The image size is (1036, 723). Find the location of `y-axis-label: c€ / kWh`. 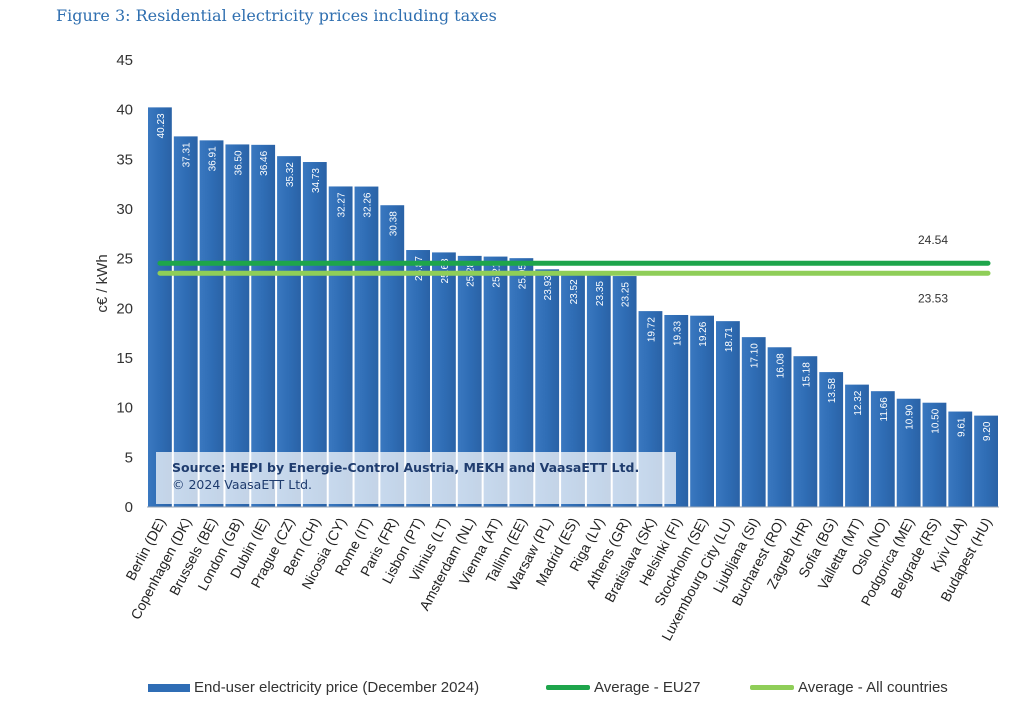

y-axis-label: c€ / kWh is located at coordinates (102, 283).